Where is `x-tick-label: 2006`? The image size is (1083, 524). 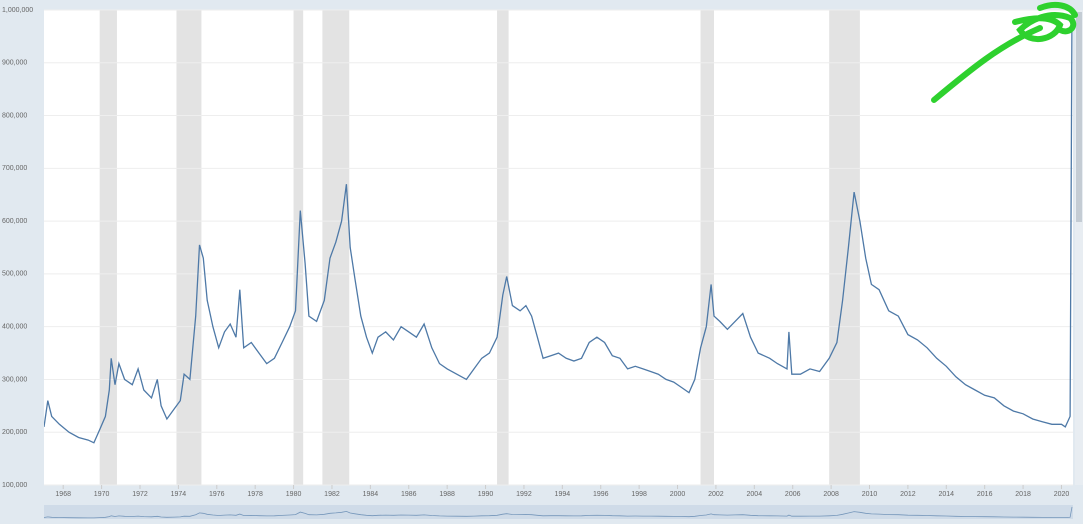
x-tick-label: 2006 is located at coordinates (793, 494).